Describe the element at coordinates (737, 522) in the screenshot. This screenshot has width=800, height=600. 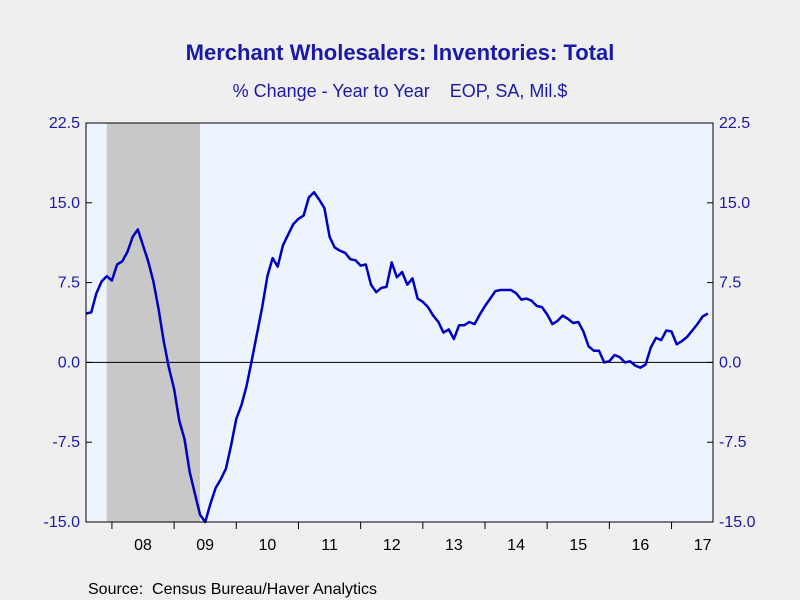
I see `y-tick-label-right: -15.0` at that location.